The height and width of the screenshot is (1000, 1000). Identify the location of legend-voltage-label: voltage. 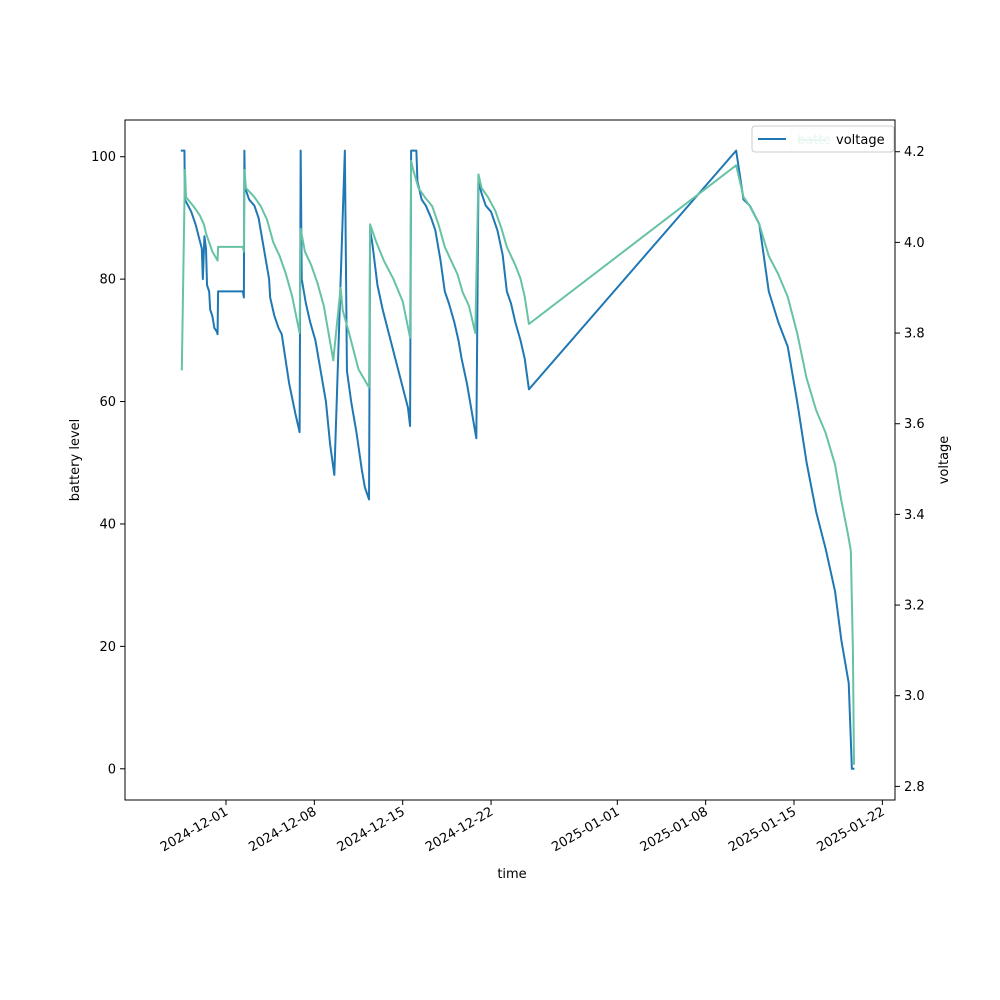
(860, 140).